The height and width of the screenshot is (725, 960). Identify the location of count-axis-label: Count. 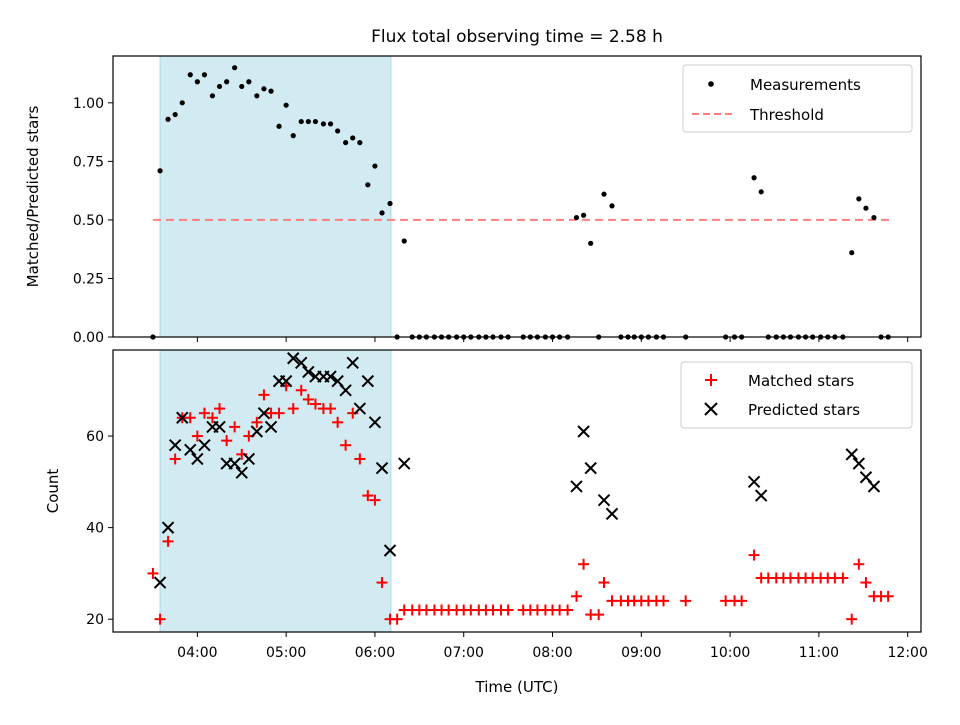
(53, 491).